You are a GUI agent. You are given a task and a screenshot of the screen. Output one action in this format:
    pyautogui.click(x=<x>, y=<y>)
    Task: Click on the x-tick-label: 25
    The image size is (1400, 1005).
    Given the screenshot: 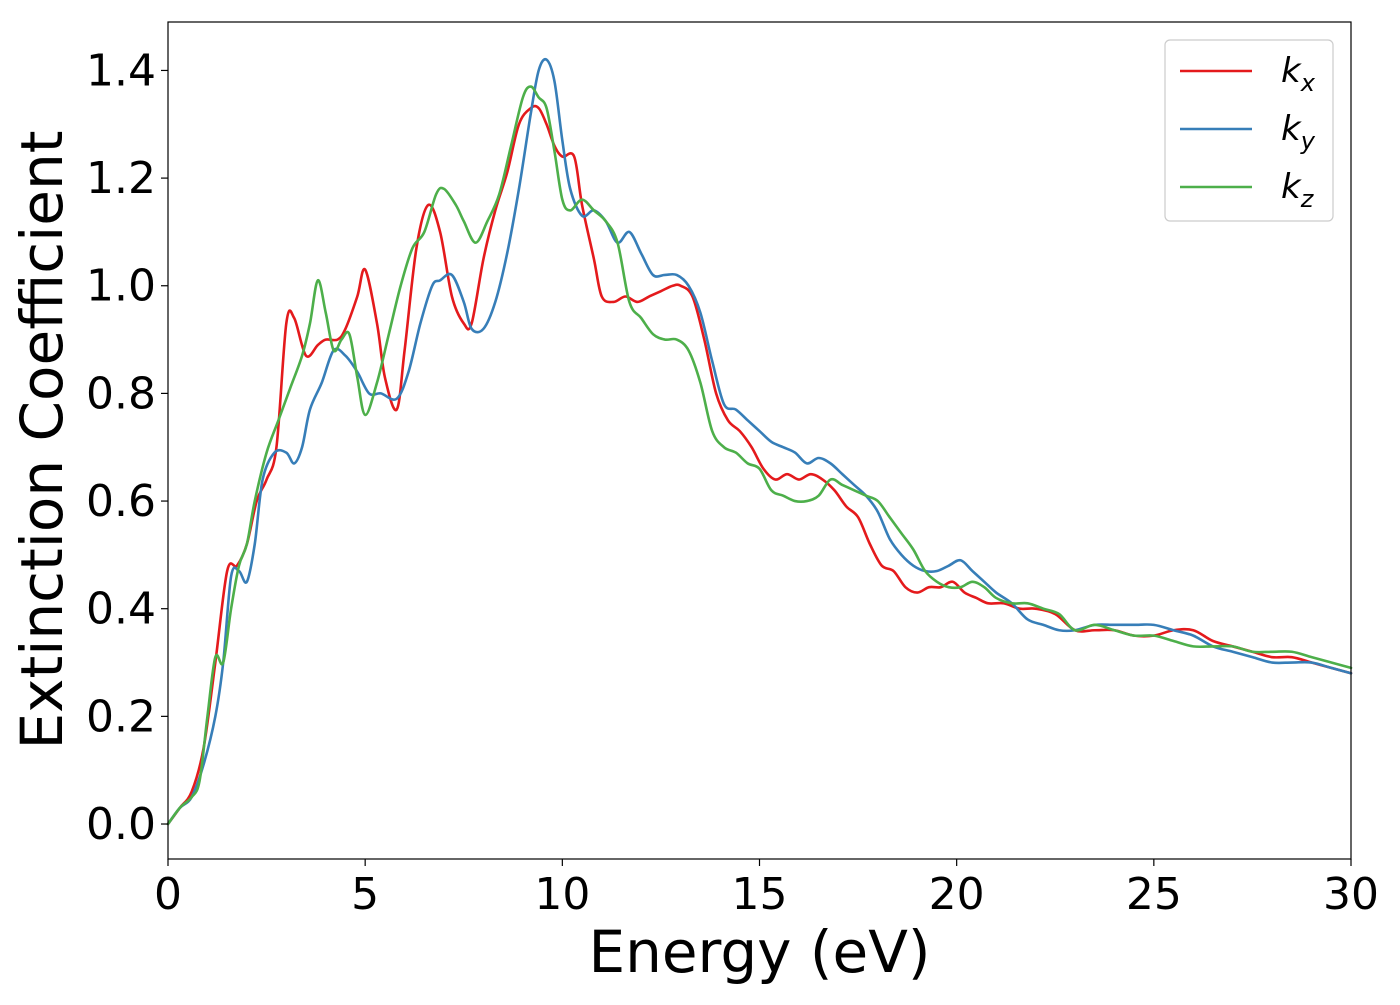 What is the action you would take?
    pyautogui.click(x=1154, y=894)
    